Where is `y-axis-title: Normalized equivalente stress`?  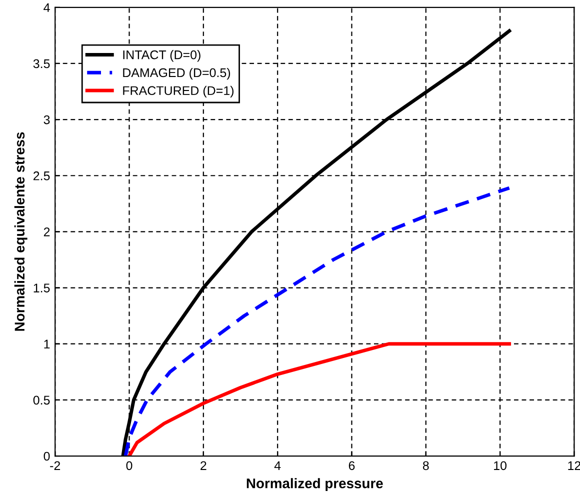
y-axis-title: Normalized equivalente stress is located at coordinates (21, 231).